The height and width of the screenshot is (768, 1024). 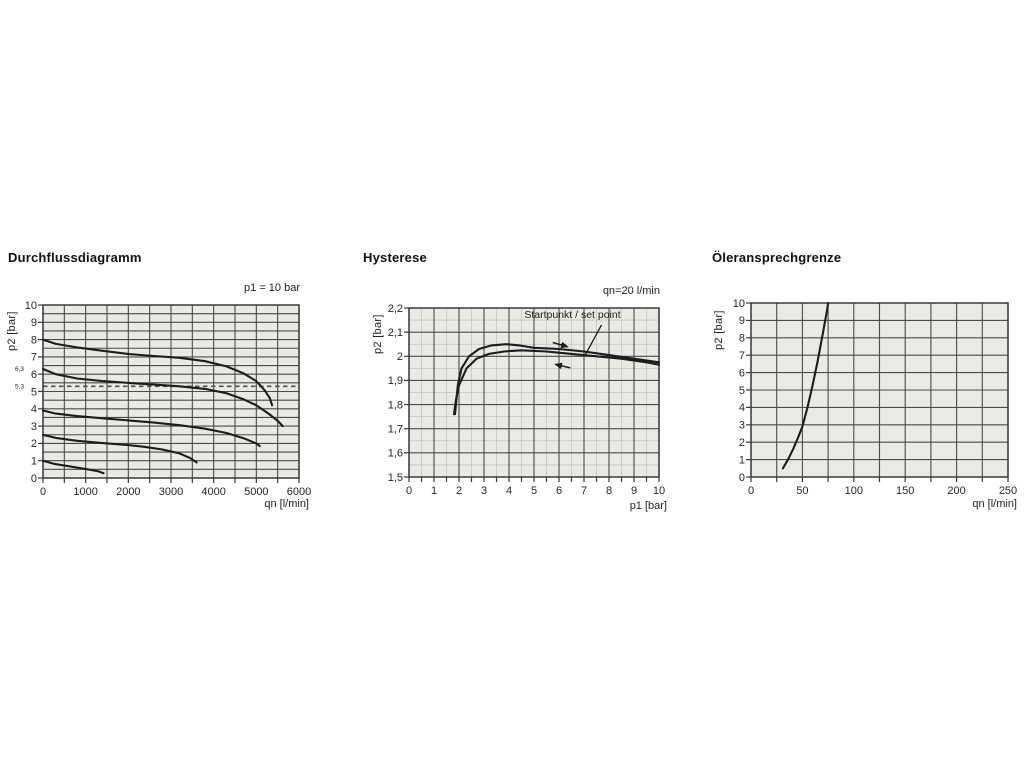 I want to click on chart-title-durchfluss: Durchflussdiagramm, so click(x=75, y=257).